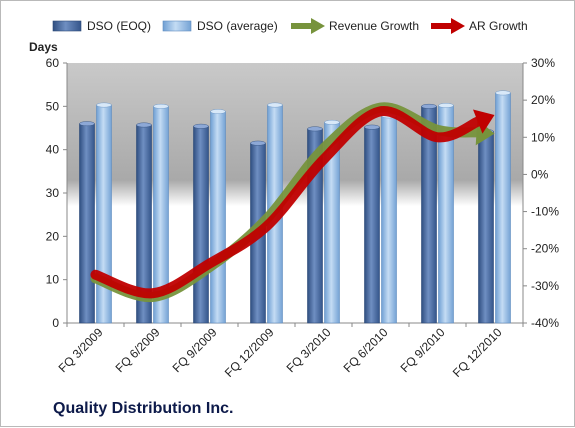 The width and height of the screenshot is (575, 428). I want to click on x-tick-label: FQ 3/2009, so click(81, 350).